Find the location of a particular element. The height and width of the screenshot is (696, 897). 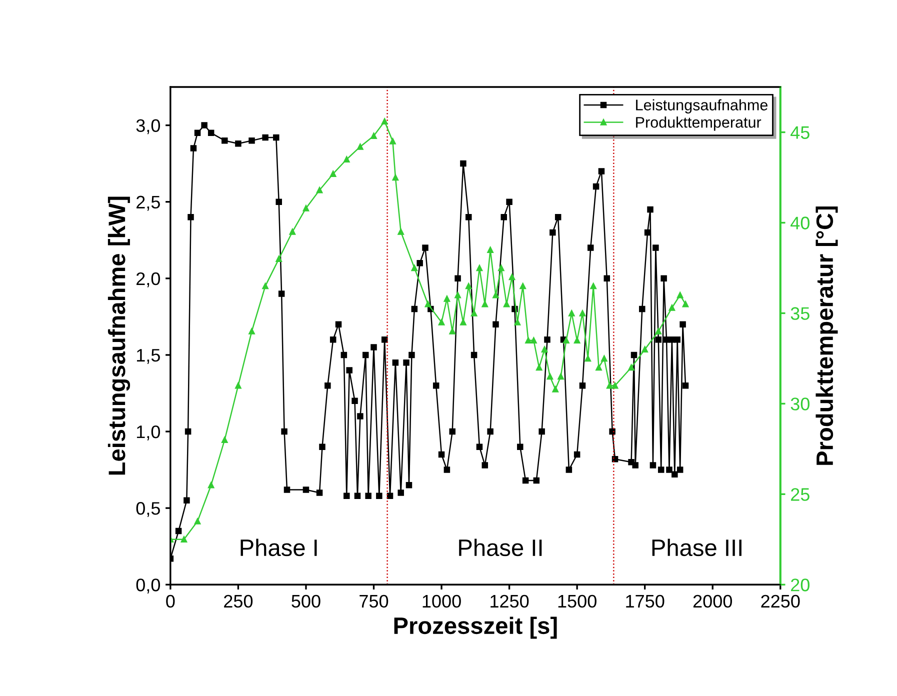

x-tick-label: 0 is located at coordinates (170, 601).